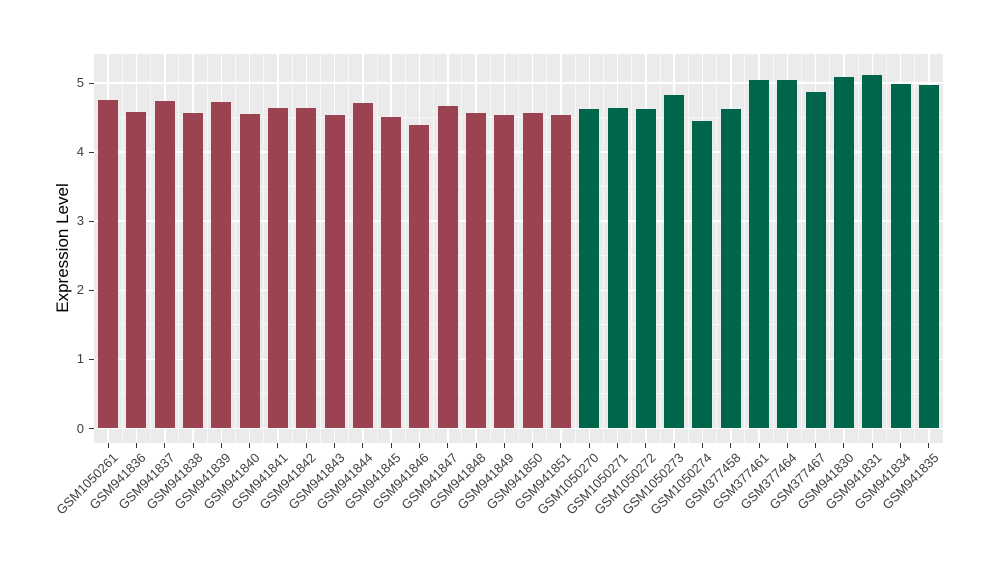  Describe the element at coordinates (80, 359) in the screenshot. I see `y-tick-label: 1` at that location.